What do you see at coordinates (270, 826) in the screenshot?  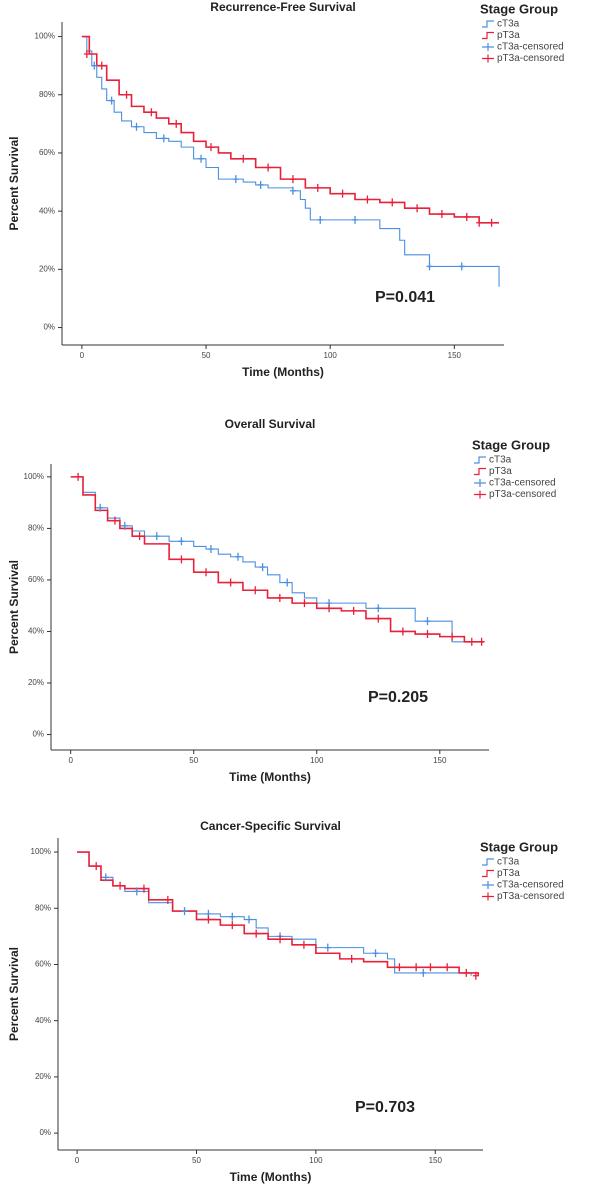 I see `chart-title: Cancer-Specific Survival` at bounding box center [270, 826].